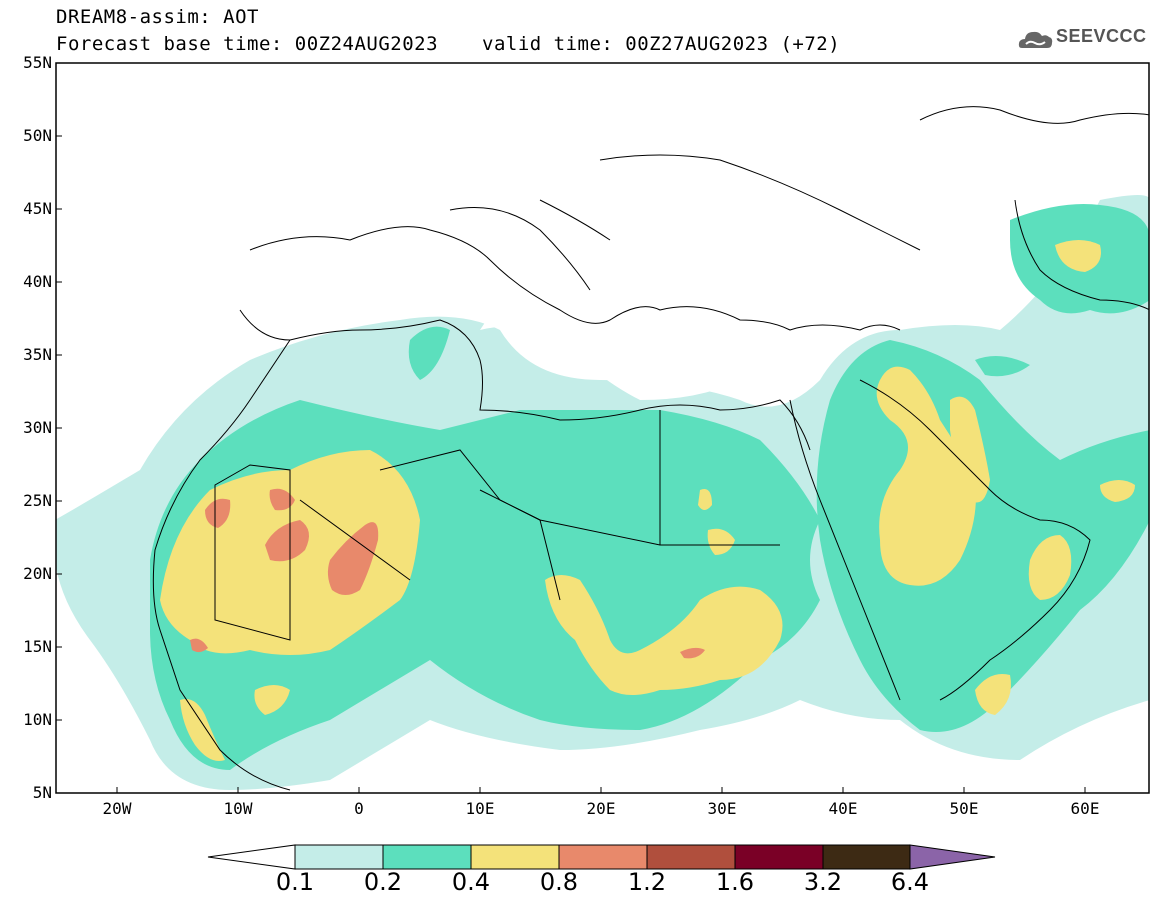 This screenshot has width=1165, height=905. What do you see at coordinates (471, 882) in the screenshot?
I see `colorbar-label: 0.4` at bounding box center [471, 882].